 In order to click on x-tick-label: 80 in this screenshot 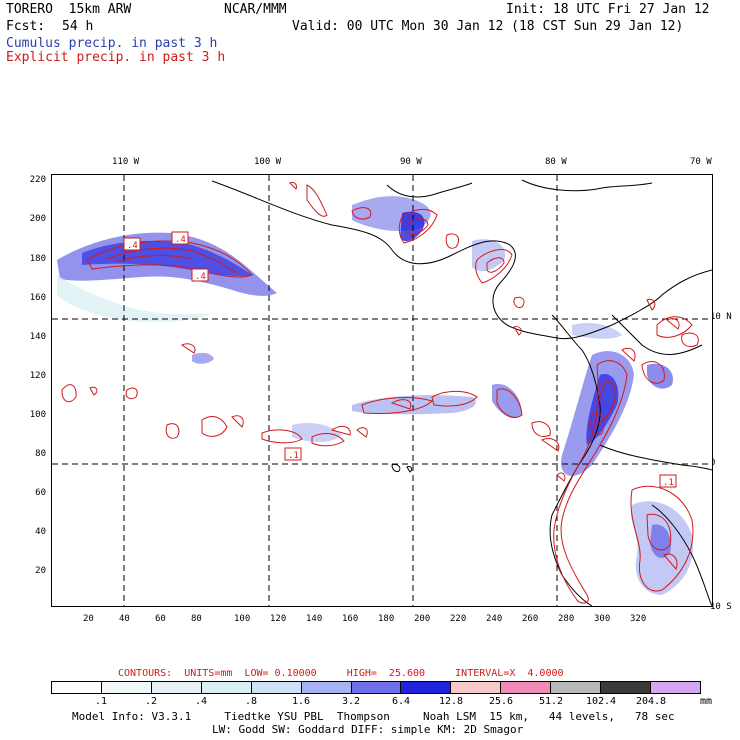, I will do `click(196, 619)`.